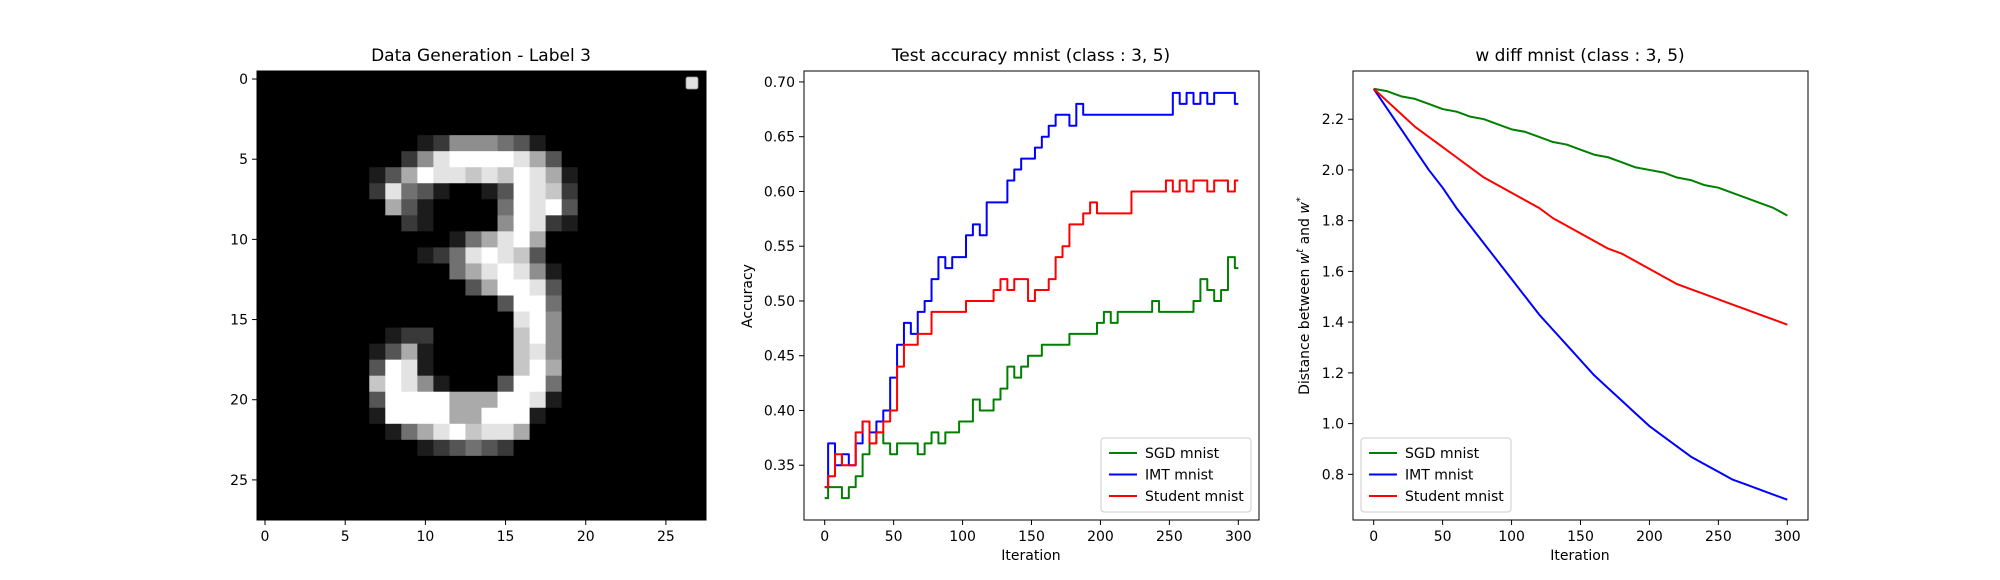 The width and height of the screenshot is (2000, 580). I want to click on wdiff-y-ticks: 0.8 1.0 1.2 1.4 1.6 1.8 2.0 2.2, so click(1337, 297).